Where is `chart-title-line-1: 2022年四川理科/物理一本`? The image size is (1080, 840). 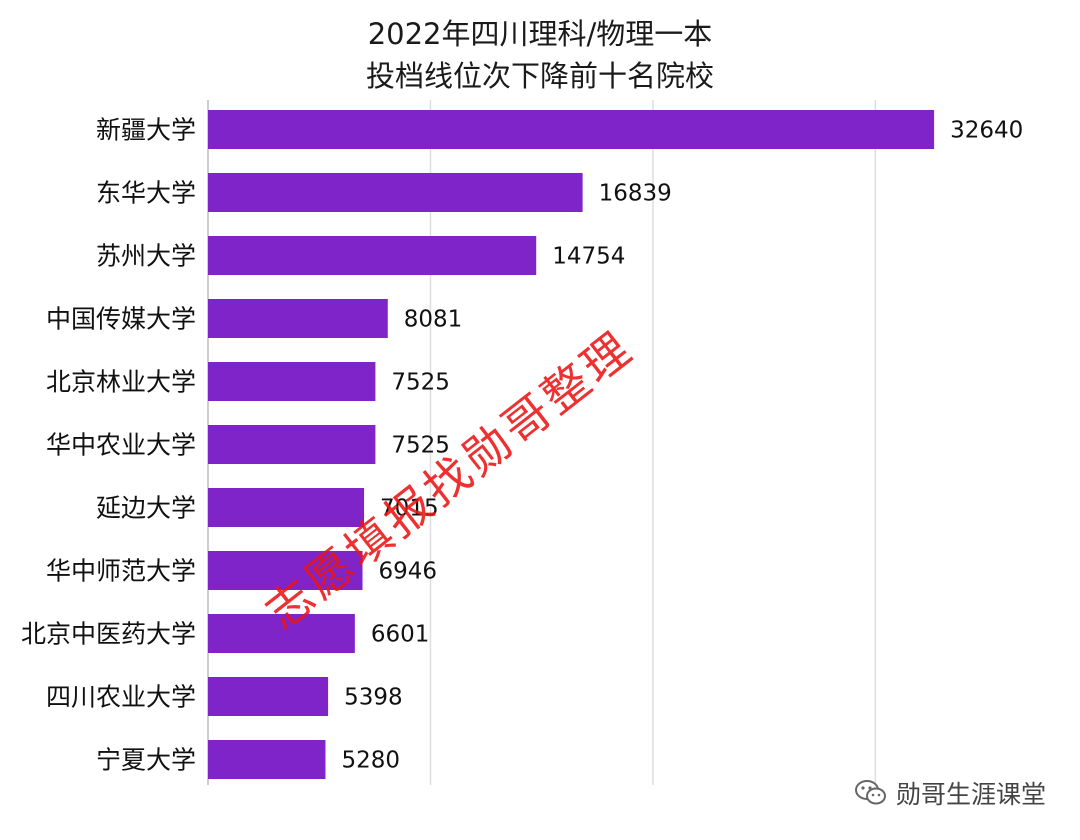
chart-title-line-1: 2022年四川理科/物理一本 is located at coordinates (540, 34).